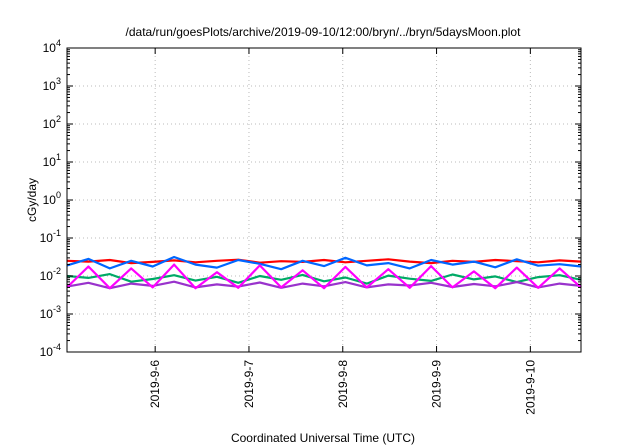 Image resolution: width=640 pixels, height=448 pixels. I want to click on y-tick-exponent: 3, so click(58, 81).